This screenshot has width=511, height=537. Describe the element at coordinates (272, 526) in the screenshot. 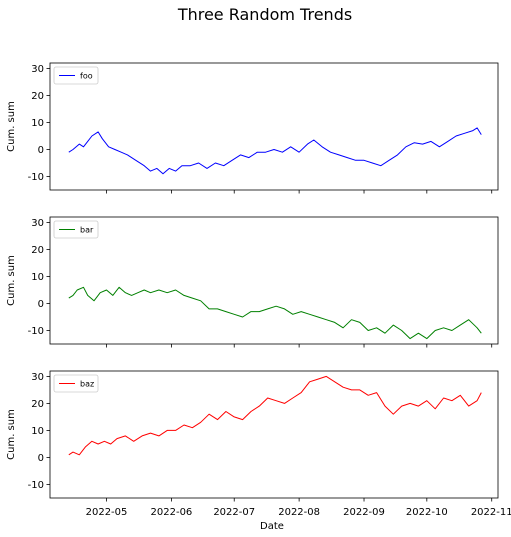

I see `x-axis-label: Date` at that location.